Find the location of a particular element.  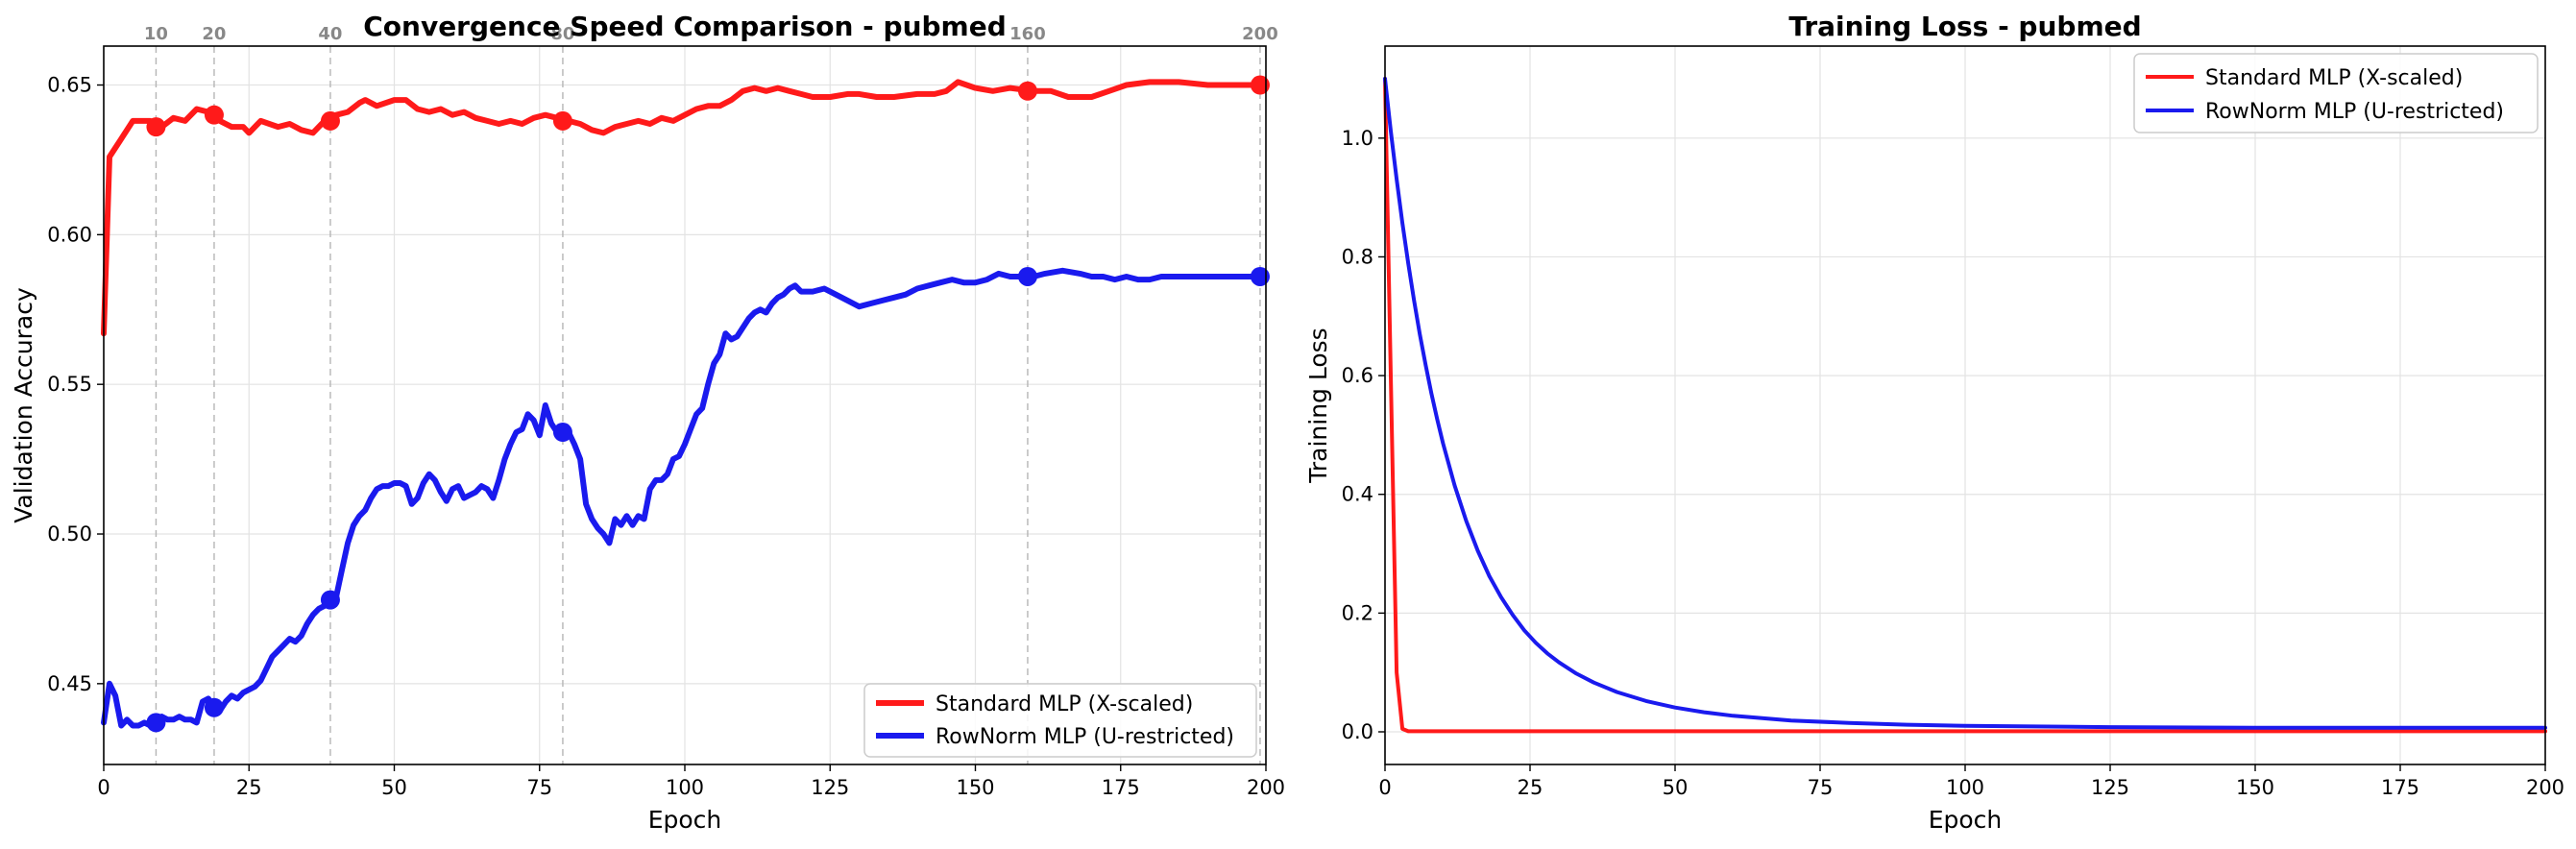

left-y-axis-label: Validation Accuracy is located at coordinates (23, 405).